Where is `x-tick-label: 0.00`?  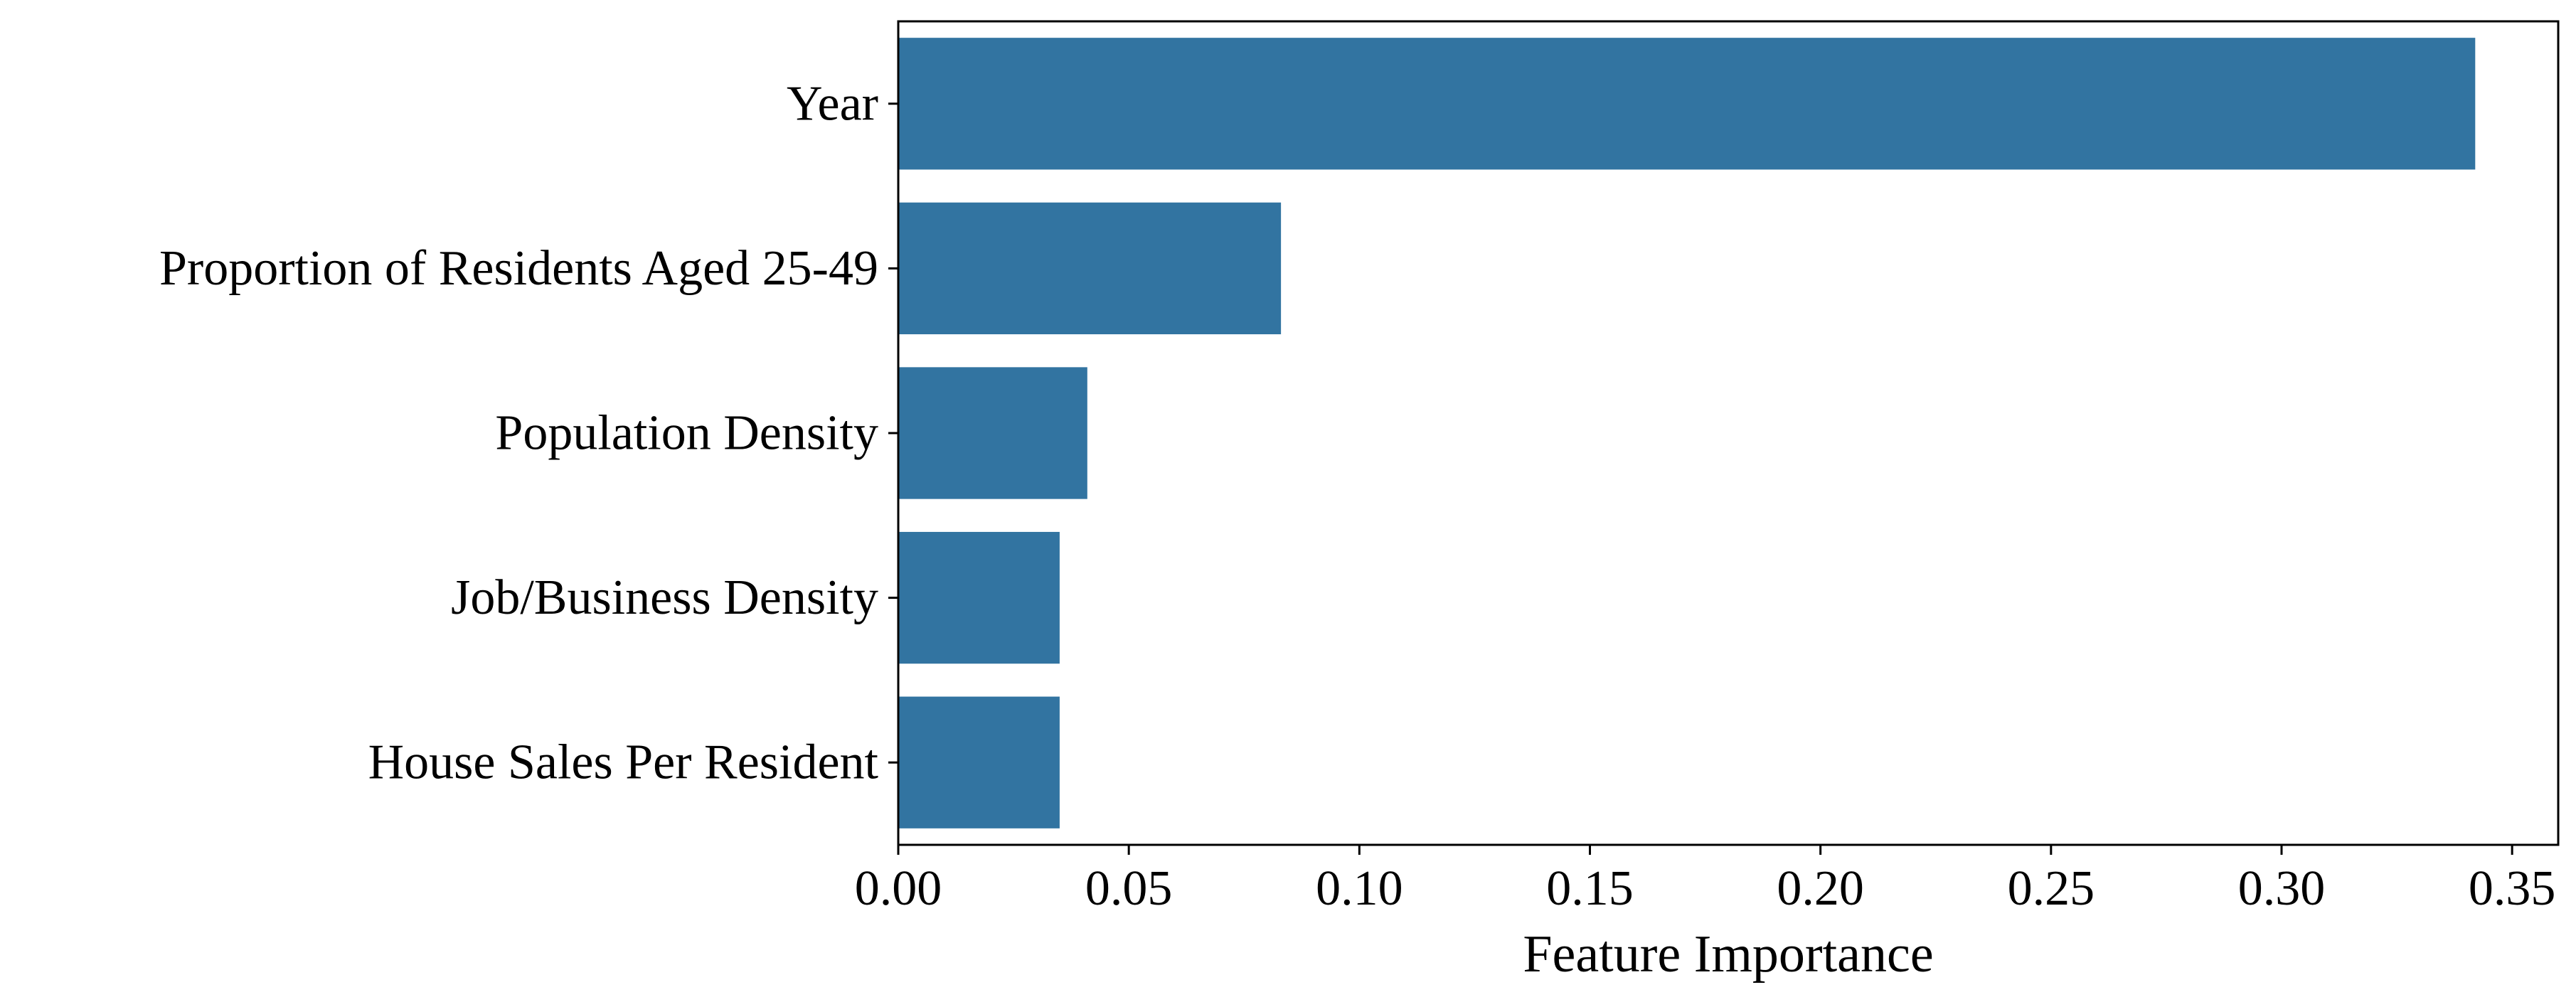
x-tick-label: 0.00 is located at coordinates (898, 888).